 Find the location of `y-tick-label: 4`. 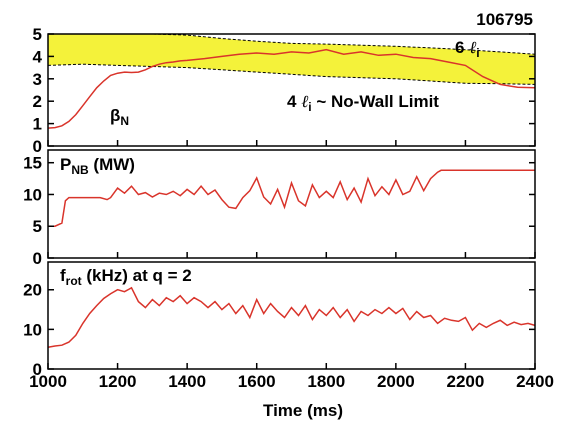

y-tick-label: 4 is located at coordinates (38, 56).